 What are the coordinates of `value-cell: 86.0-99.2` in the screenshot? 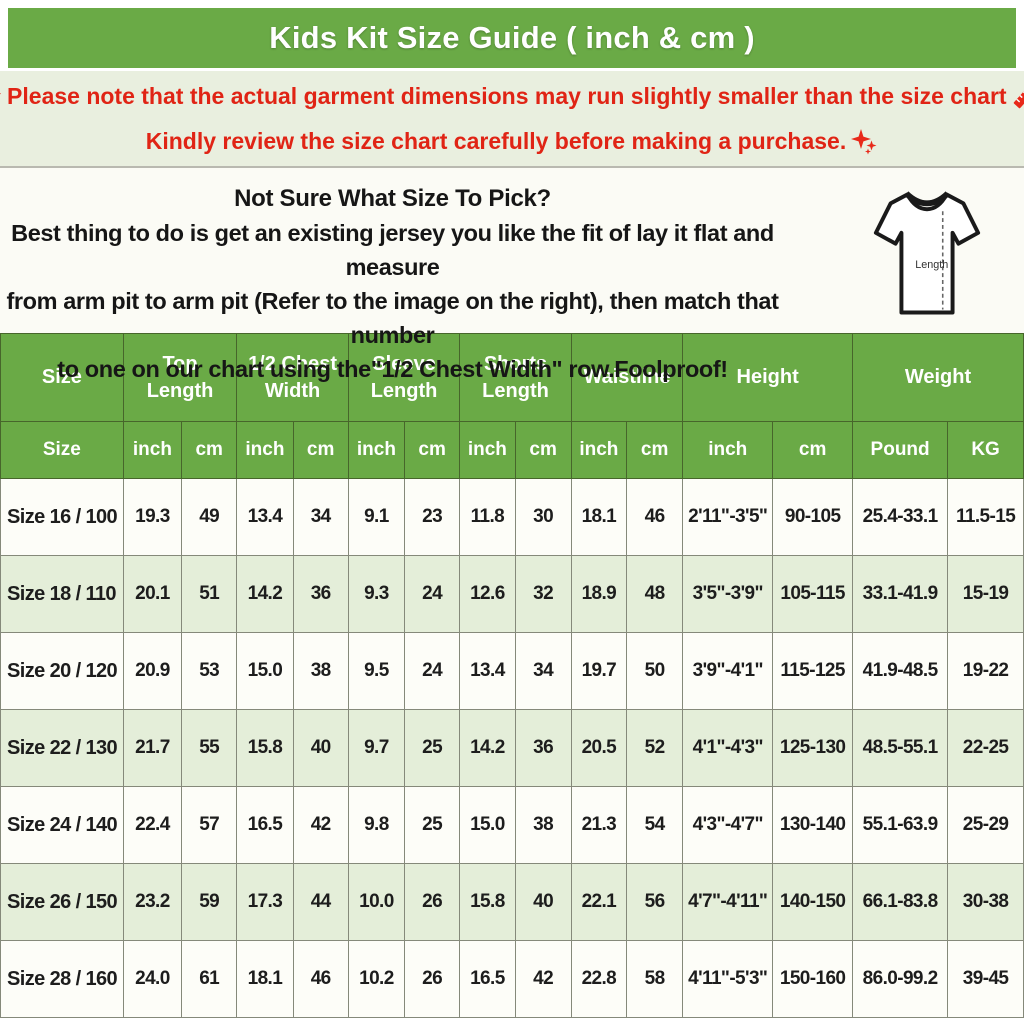 It's located at (900, 979).